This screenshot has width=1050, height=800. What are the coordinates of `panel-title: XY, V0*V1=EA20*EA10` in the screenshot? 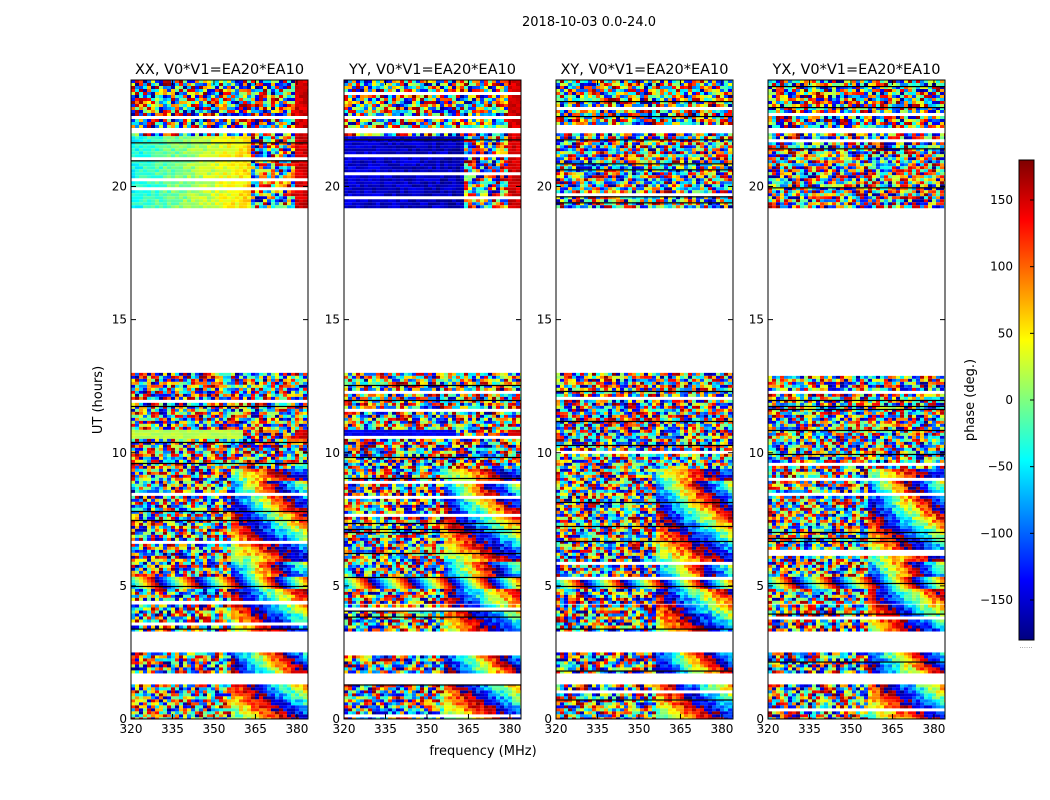 It's located at (644, 70).